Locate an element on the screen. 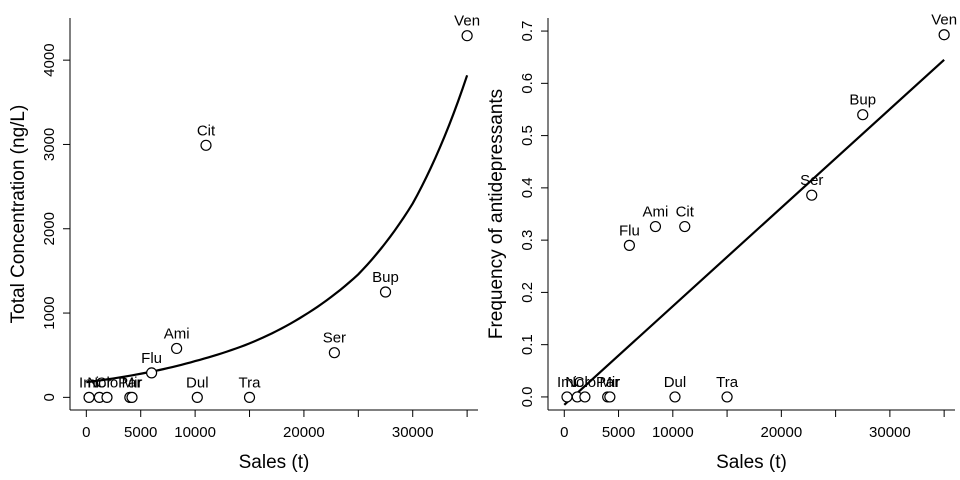 The image size is (960, 480). y-tick-label: 0.3 is located at coordinates (527, 240).